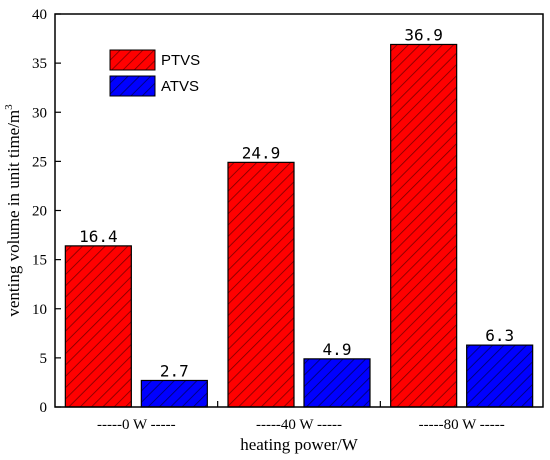 The image size is (550, 460). What do you see at coordinates (39, 15) in the screenshot?
I see `y-tick-label: 40` at bounding box center [39, 15].